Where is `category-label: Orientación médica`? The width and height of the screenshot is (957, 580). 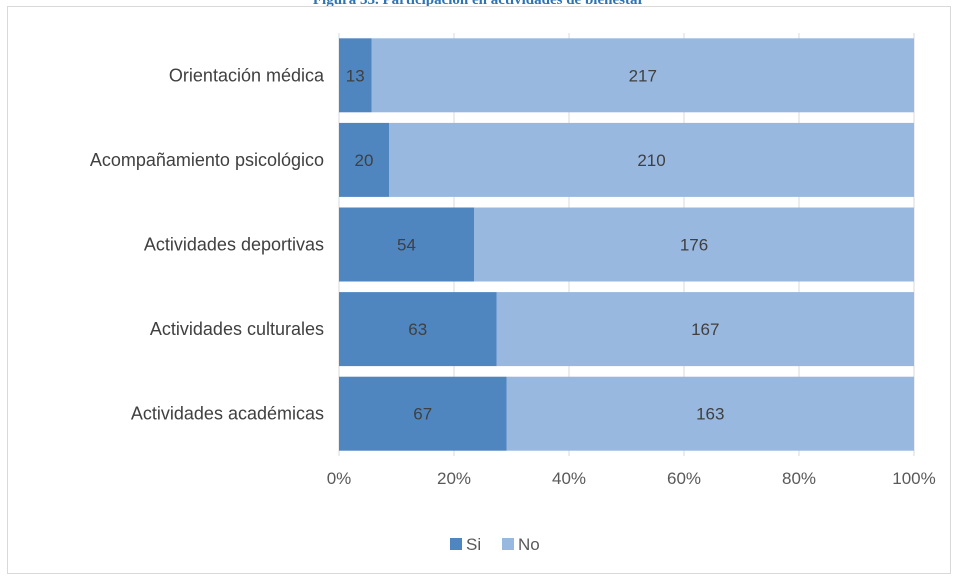
category-label: Orientación médica is located at coordinates (247, 75).